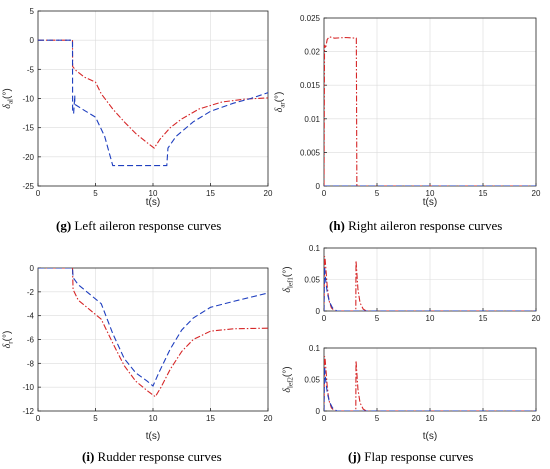 The width and height of the screenshot is (550, 469). What do you see at coordinates (417, 456) in the screenshot?
I see `caption-j-text: Flap response curves` at bounding box center [417, 456].